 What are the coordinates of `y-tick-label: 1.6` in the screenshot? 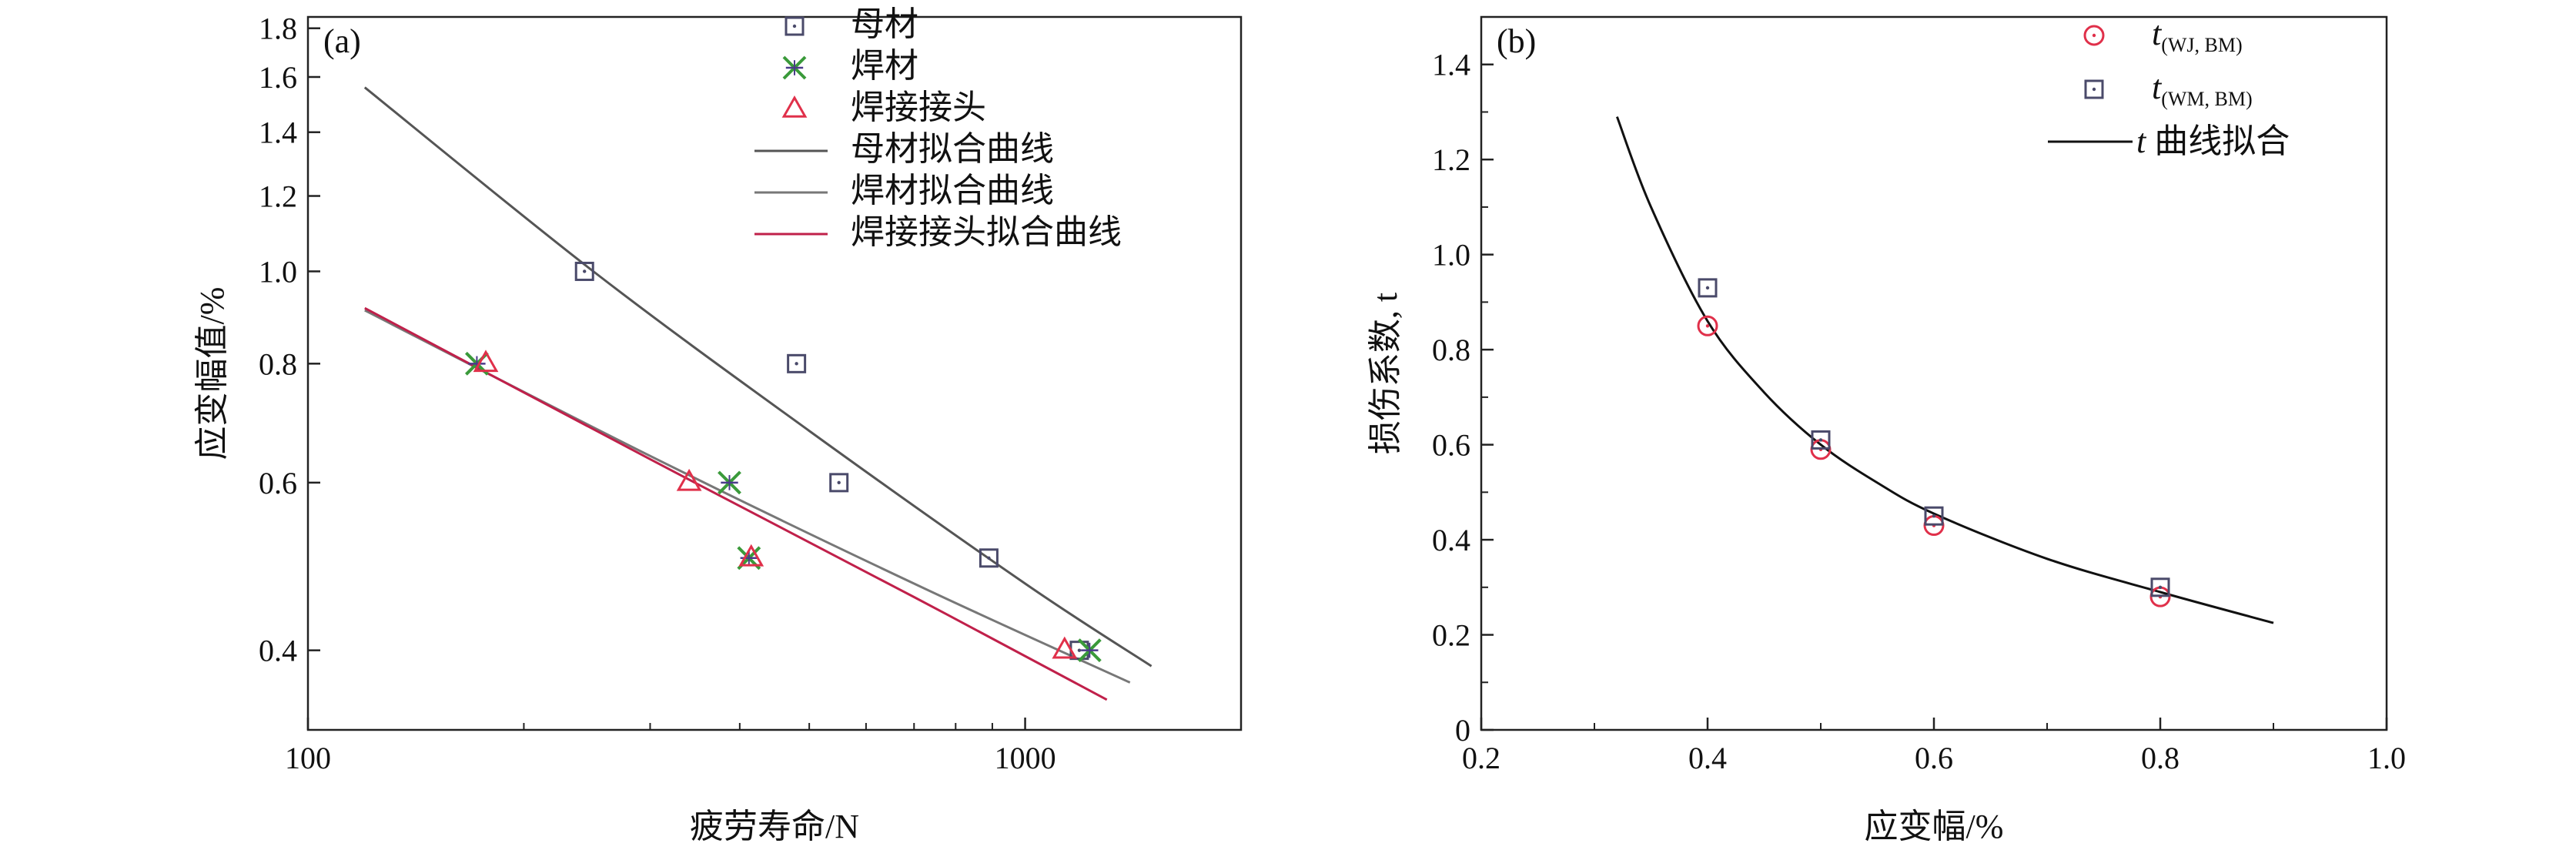 It's located at (278, 77).